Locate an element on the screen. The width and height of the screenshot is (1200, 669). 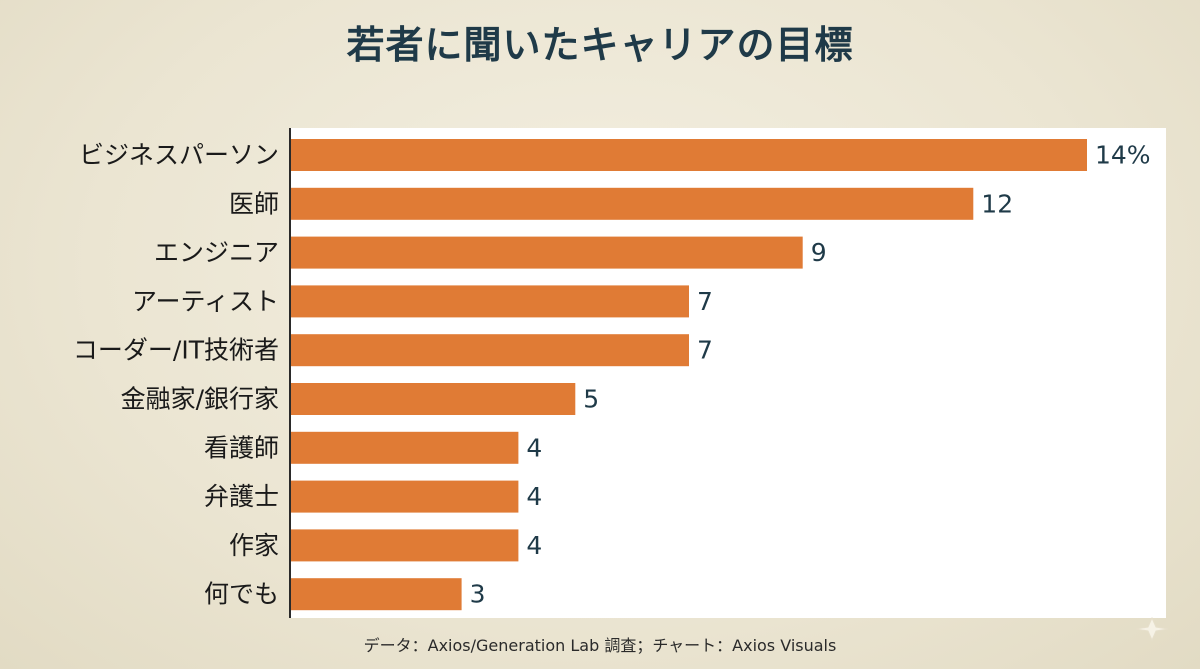
category-label: 医師 is located at coordinates (254, 203).